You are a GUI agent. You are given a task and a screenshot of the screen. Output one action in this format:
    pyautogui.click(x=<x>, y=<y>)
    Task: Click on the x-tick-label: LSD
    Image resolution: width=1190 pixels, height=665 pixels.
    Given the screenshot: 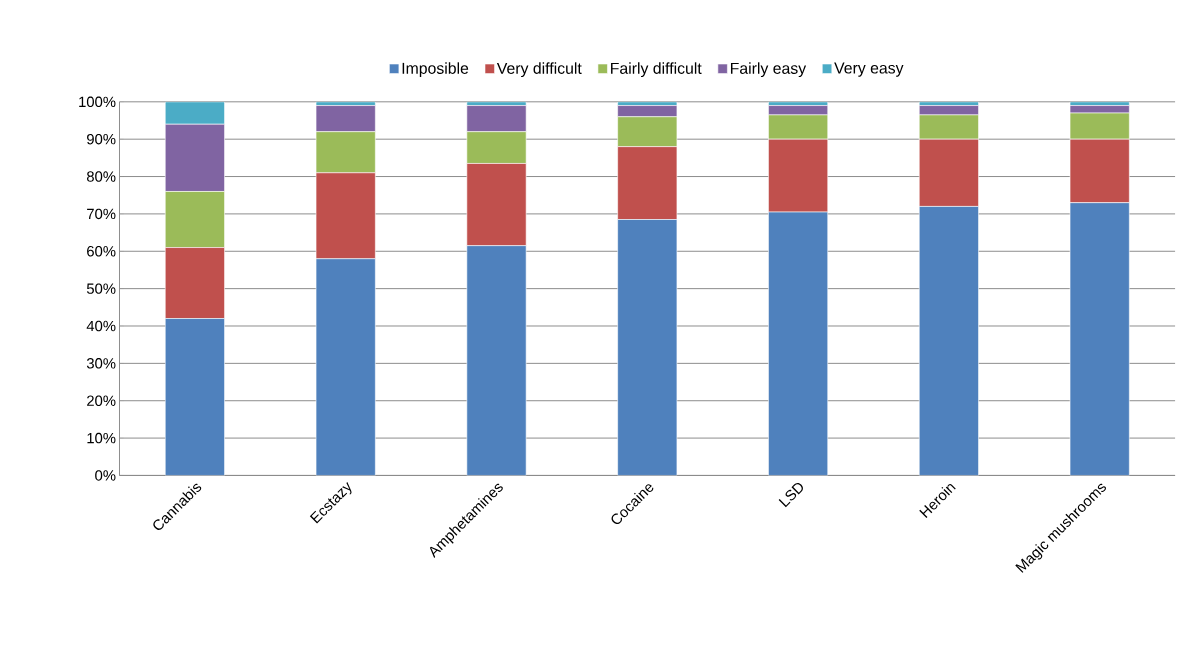 What is the action you would take?
    pyautogui.click(x=790, y=495)
    